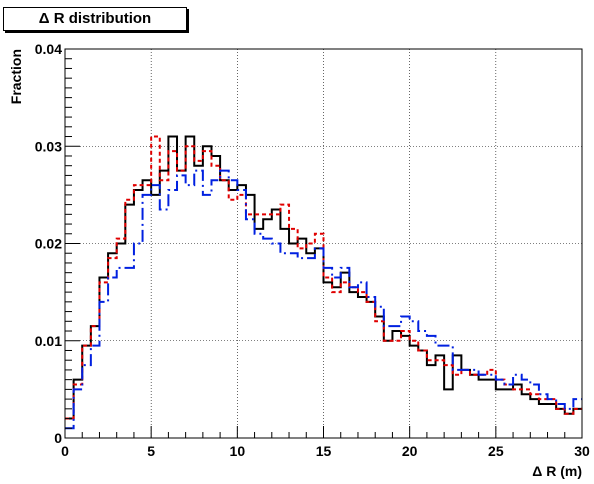  Describe the element at coordinates (95, 19) in the screenshot. I see `chart-title: Δ R distribution` at that location.